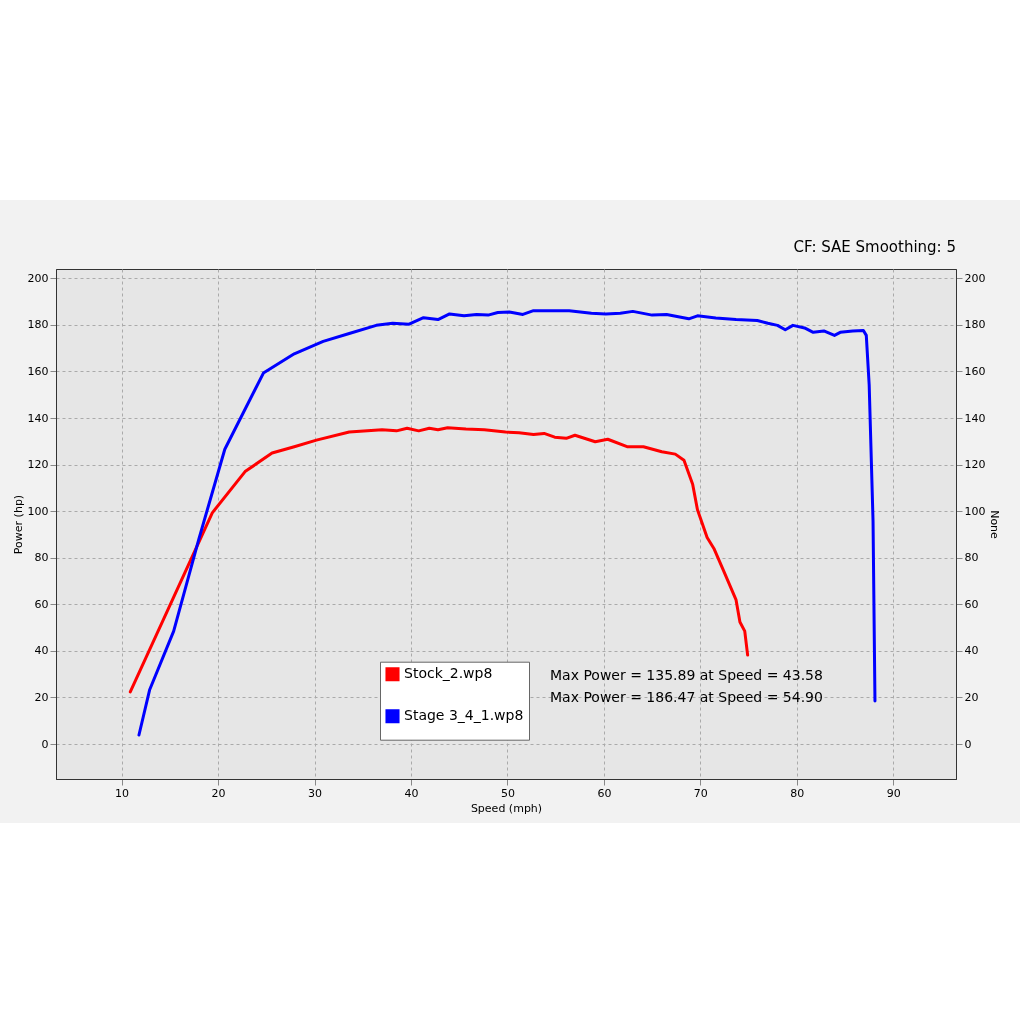 This screenshot has height=1024, width=1024. What do you see at coordinates (971, 697) in the screenshot?
I see `y2-tick-label: 20` at bounding box center [971, 697].